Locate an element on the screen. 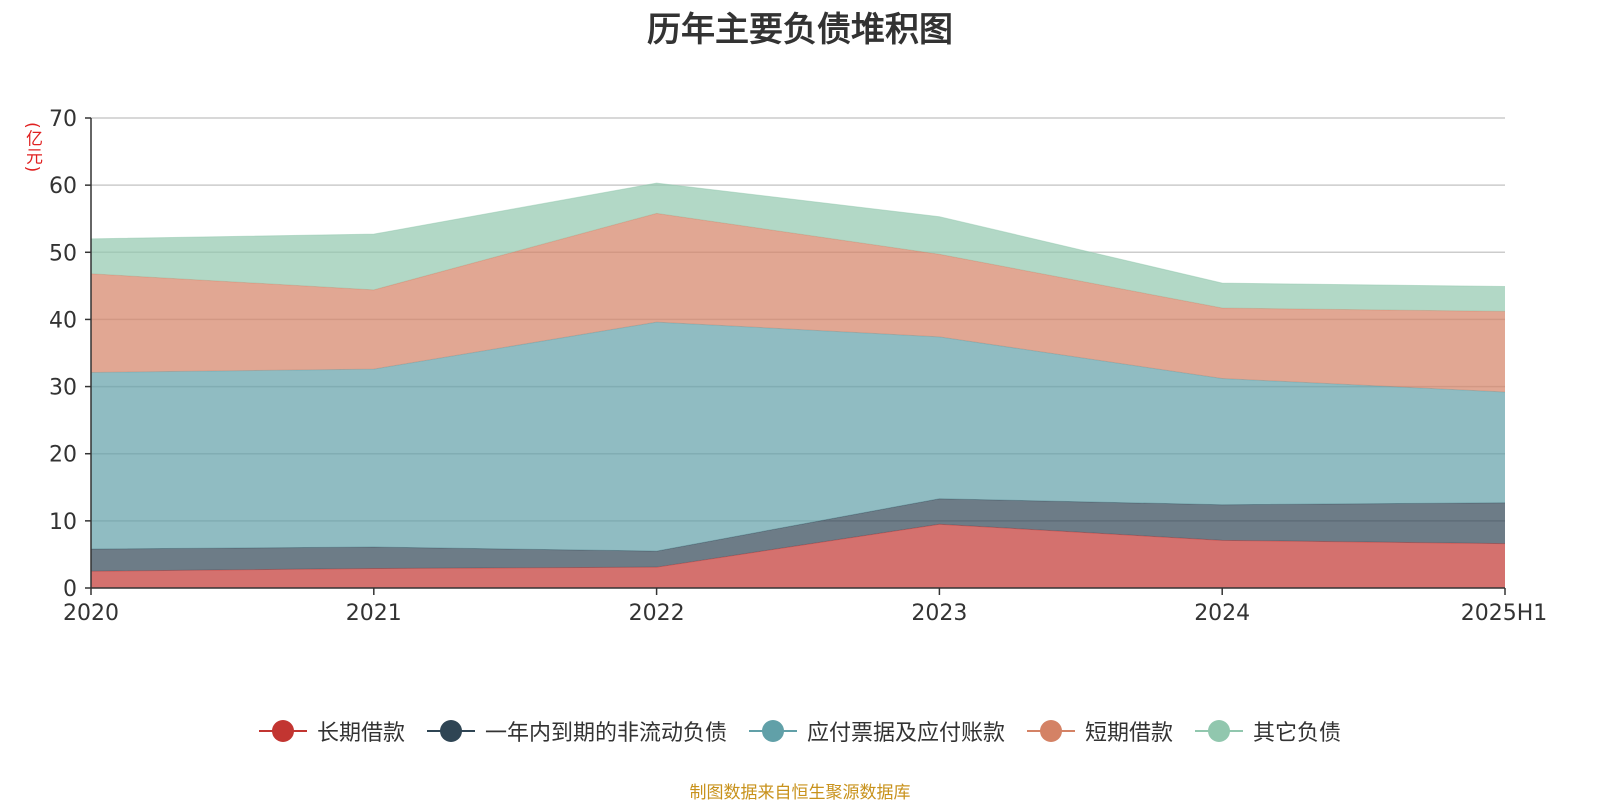 The width and height of the screenshot is (1600, 803). legend-item-4: 其它负债 is located at coordinates (1268, 731).